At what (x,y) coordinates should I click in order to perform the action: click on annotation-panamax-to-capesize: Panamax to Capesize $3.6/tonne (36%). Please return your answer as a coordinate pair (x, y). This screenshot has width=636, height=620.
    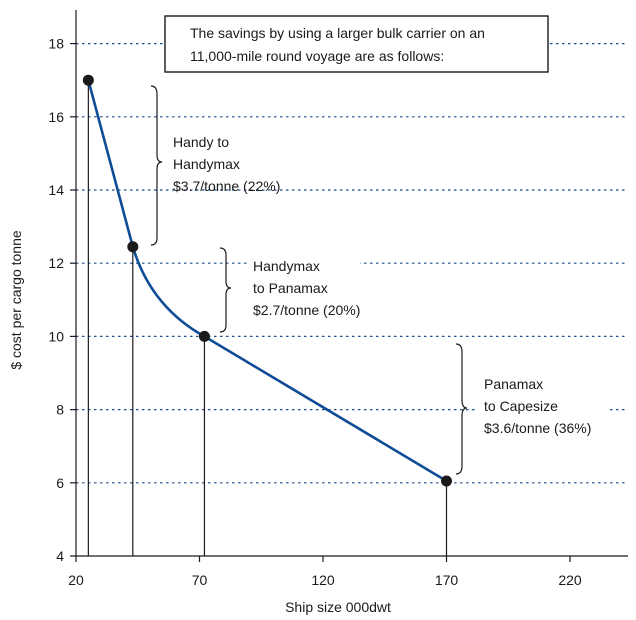
    Looking at the image, I should click on (532, 409).